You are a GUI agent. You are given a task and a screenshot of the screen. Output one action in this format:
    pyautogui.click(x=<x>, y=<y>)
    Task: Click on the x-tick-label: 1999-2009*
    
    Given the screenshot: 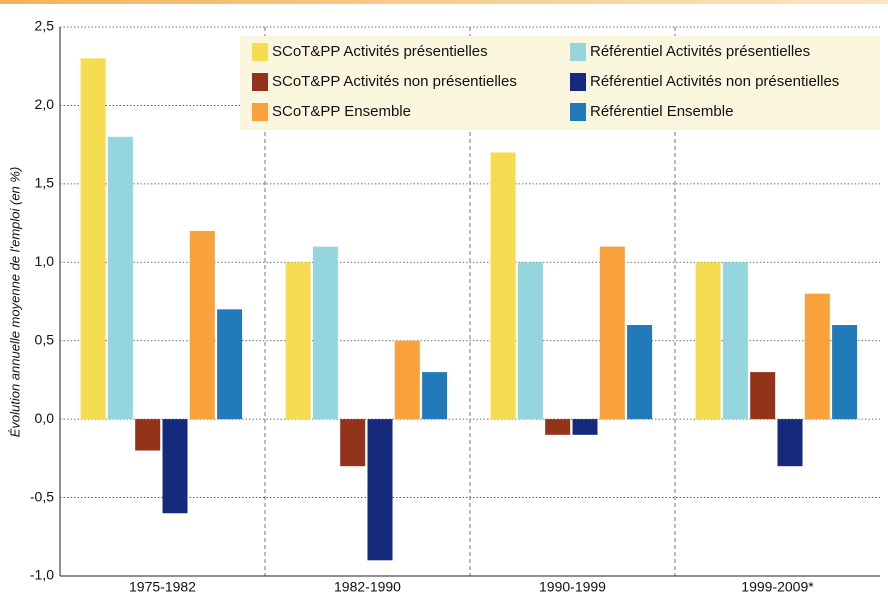 What is the action you would take?
    pyautogui.click(x=777, y=587)
    